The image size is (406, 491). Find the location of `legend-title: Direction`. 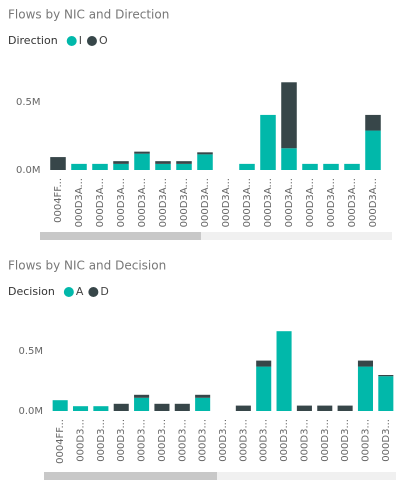

legend-title: Direction is located at coordinates (33, 40).